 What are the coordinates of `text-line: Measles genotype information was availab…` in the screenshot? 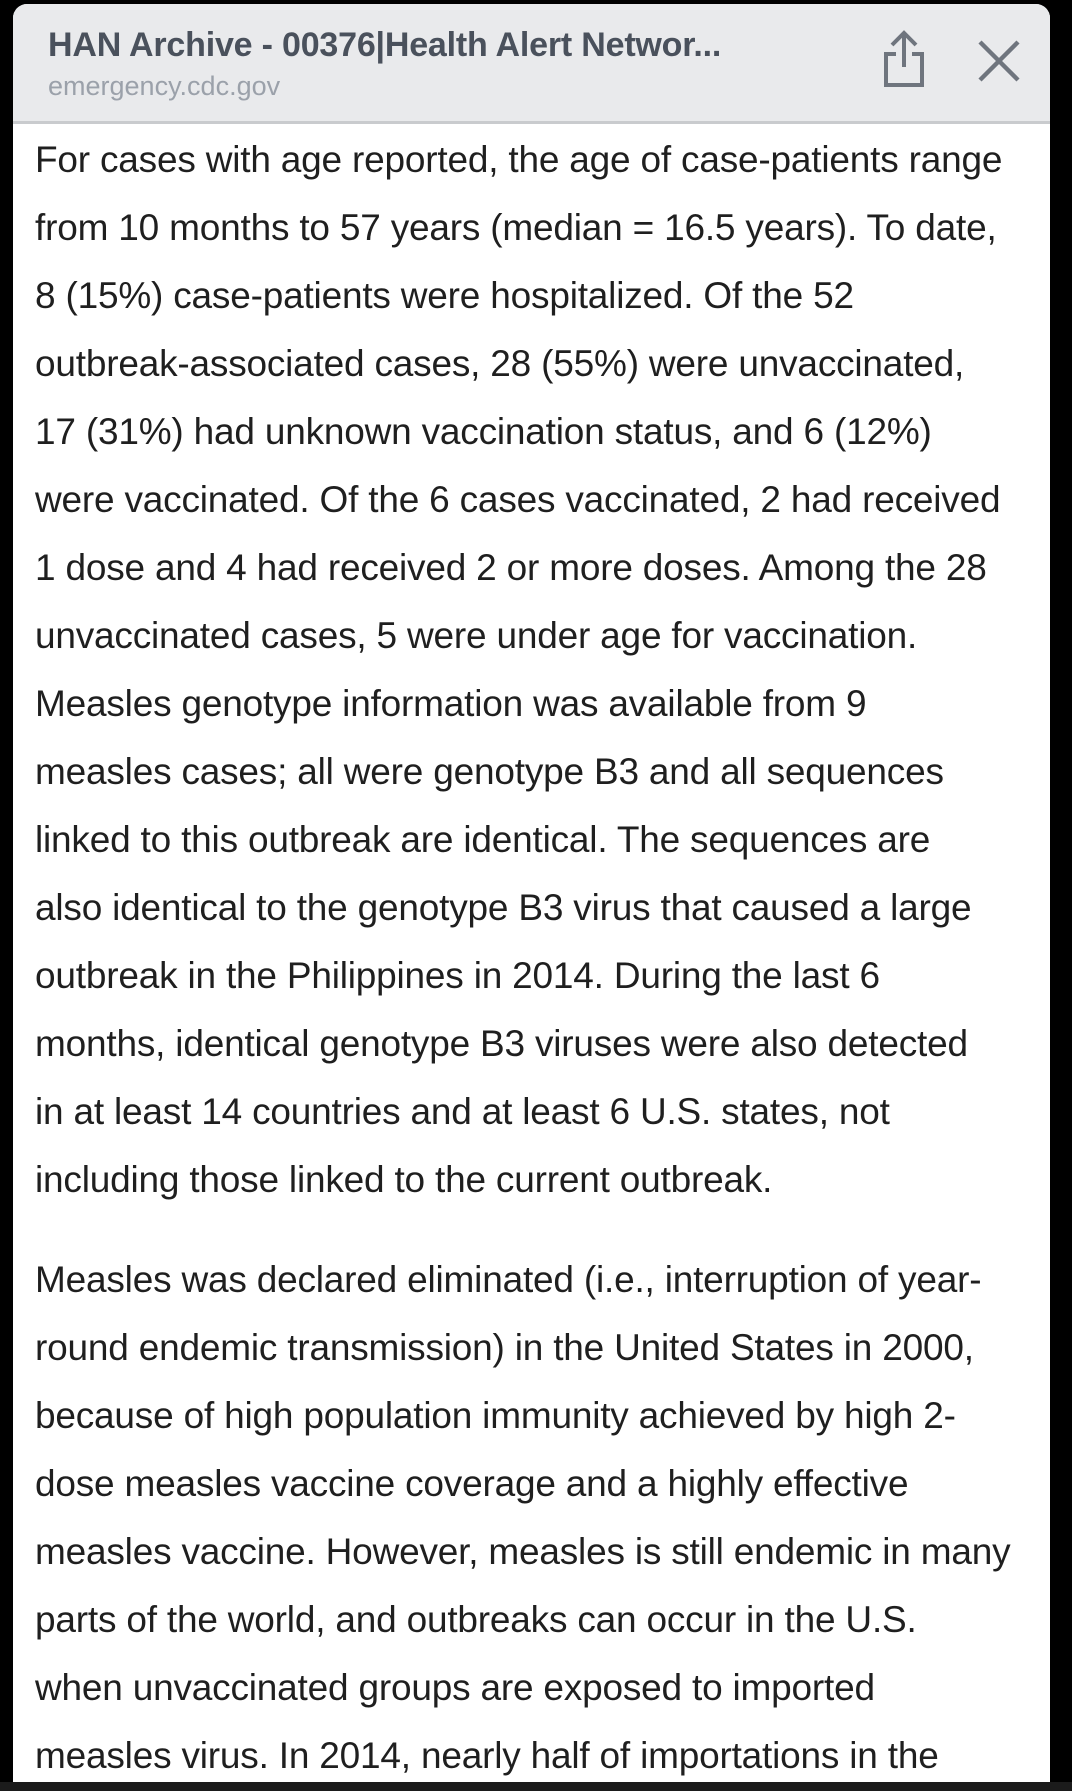 It's located at (451, 703).